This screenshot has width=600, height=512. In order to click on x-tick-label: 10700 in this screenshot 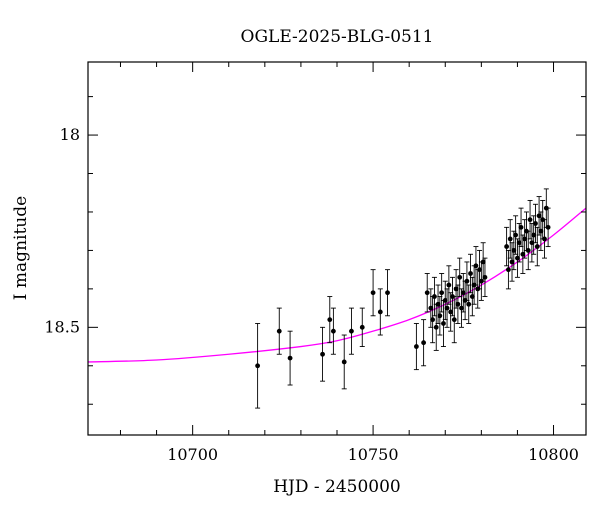, I will do `click(192, 454)`.